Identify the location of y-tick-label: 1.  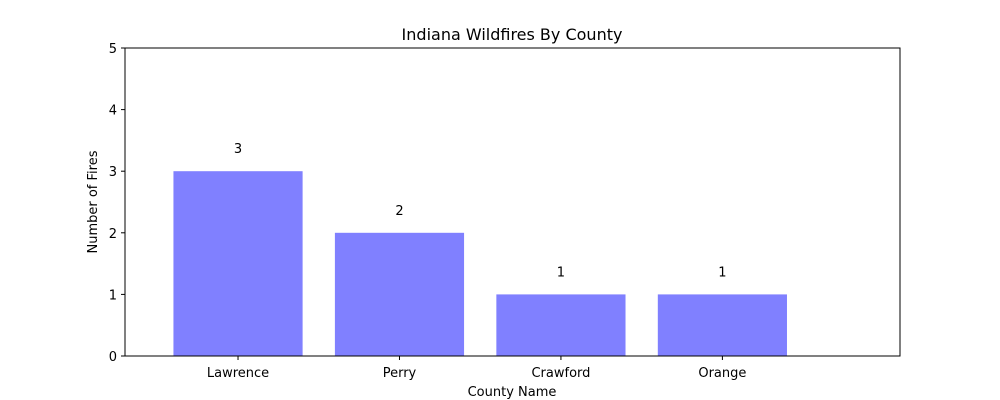
(113, 295).